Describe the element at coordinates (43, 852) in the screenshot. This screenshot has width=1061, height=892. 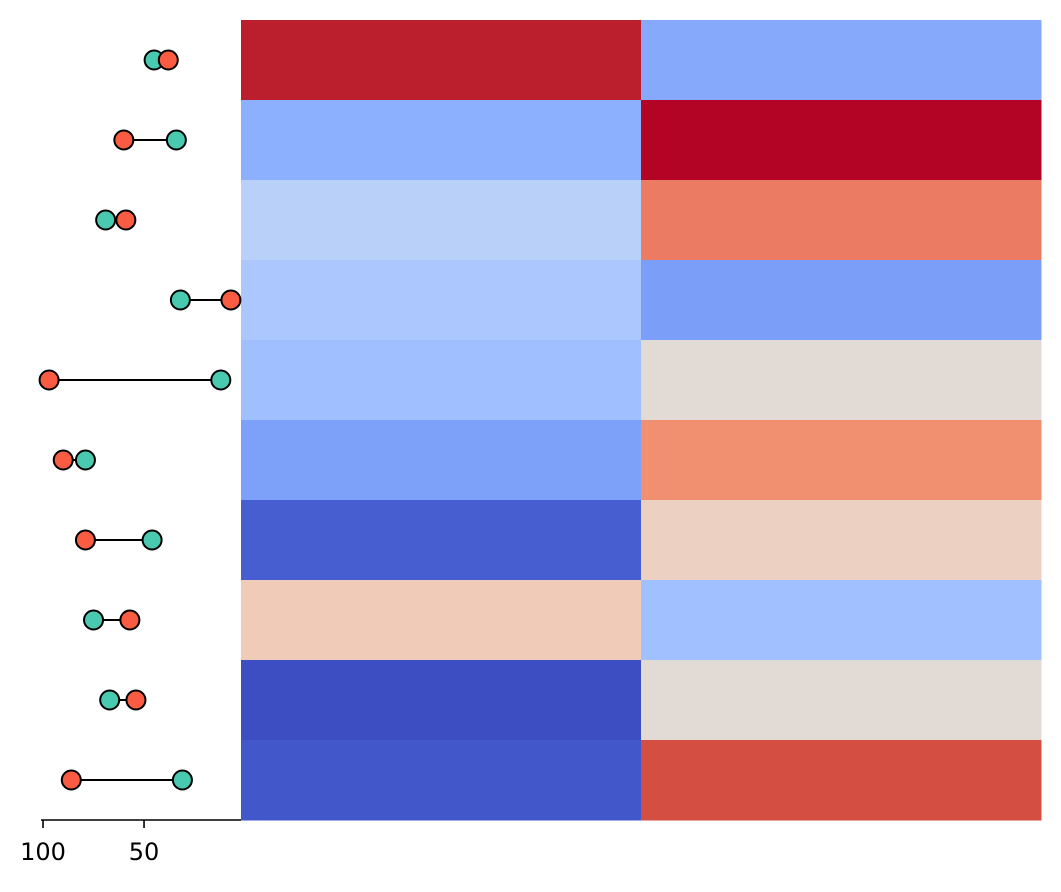
I see `x-axis-tick-label: 100` at that location.